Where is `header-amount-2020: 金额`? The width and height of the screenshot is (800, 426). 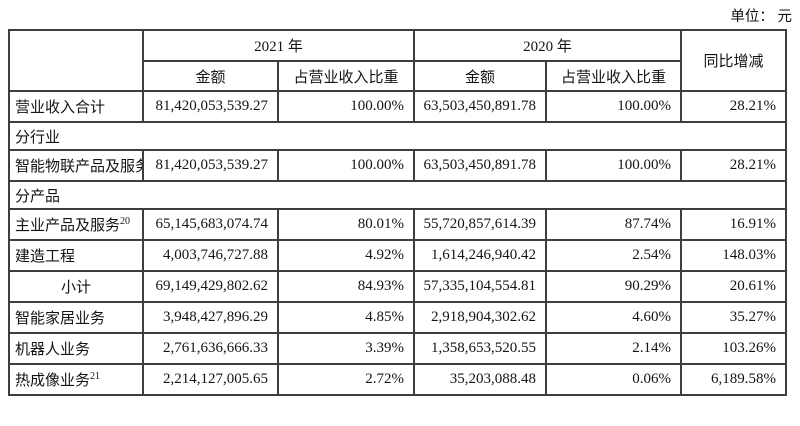
header-amount-2020: 金额 is located at coordinates (480, 76).